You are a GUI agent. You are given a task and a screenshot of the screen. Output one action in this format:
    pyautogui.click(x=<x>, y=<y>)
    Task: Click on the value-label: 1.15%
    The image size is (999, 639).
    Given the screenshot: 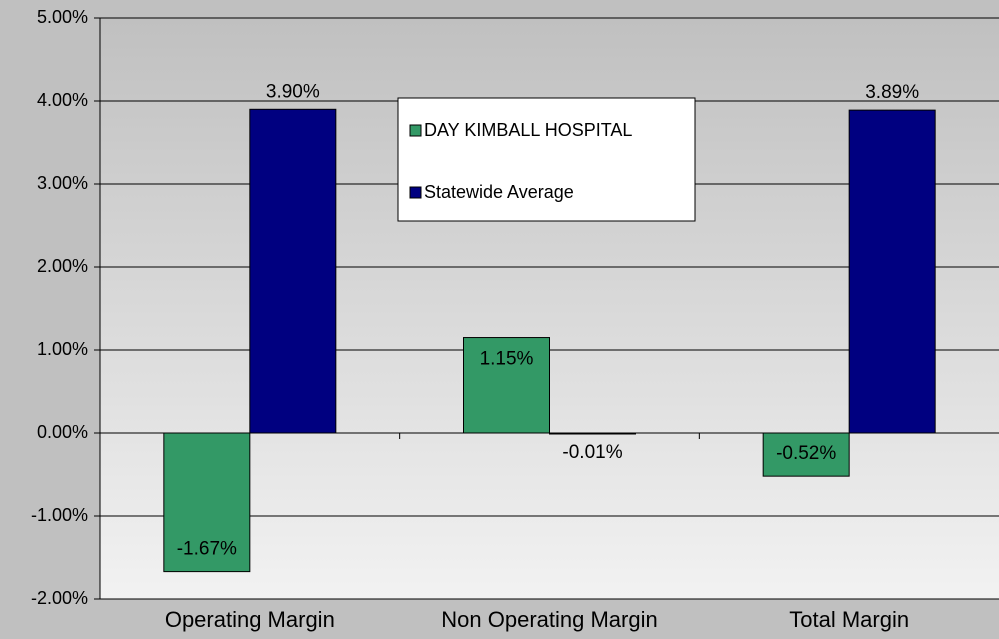 What is the action you would take?
    pyautogui.click(x=507, y=359)
    